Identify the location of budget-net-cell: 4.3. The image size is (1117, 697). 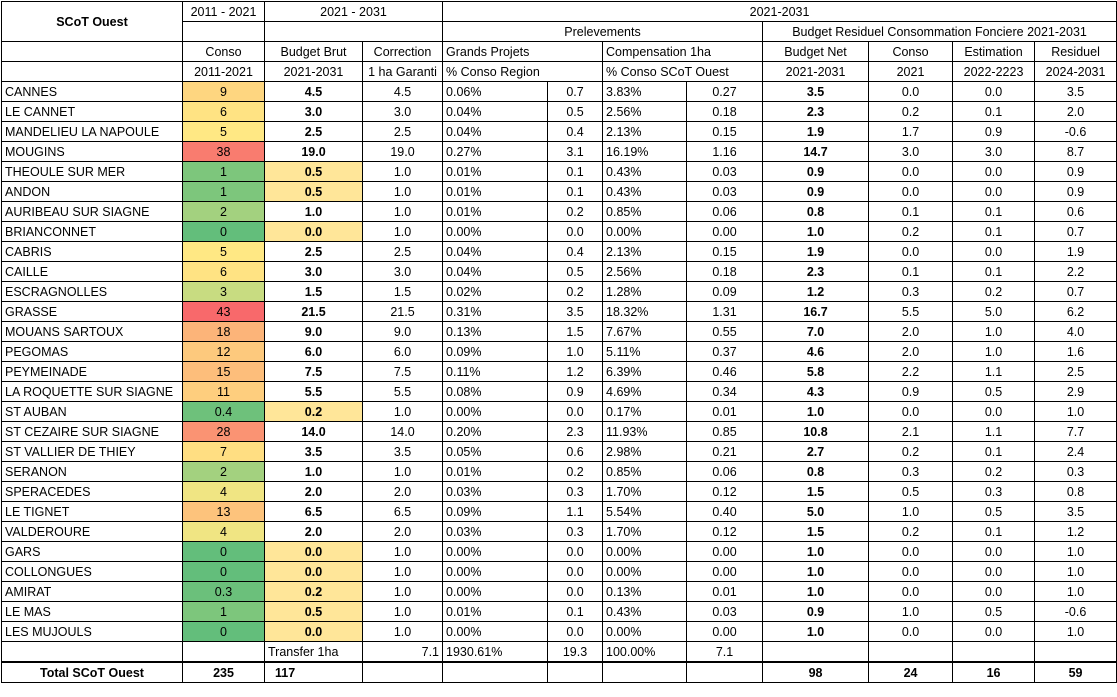
(816, 391).